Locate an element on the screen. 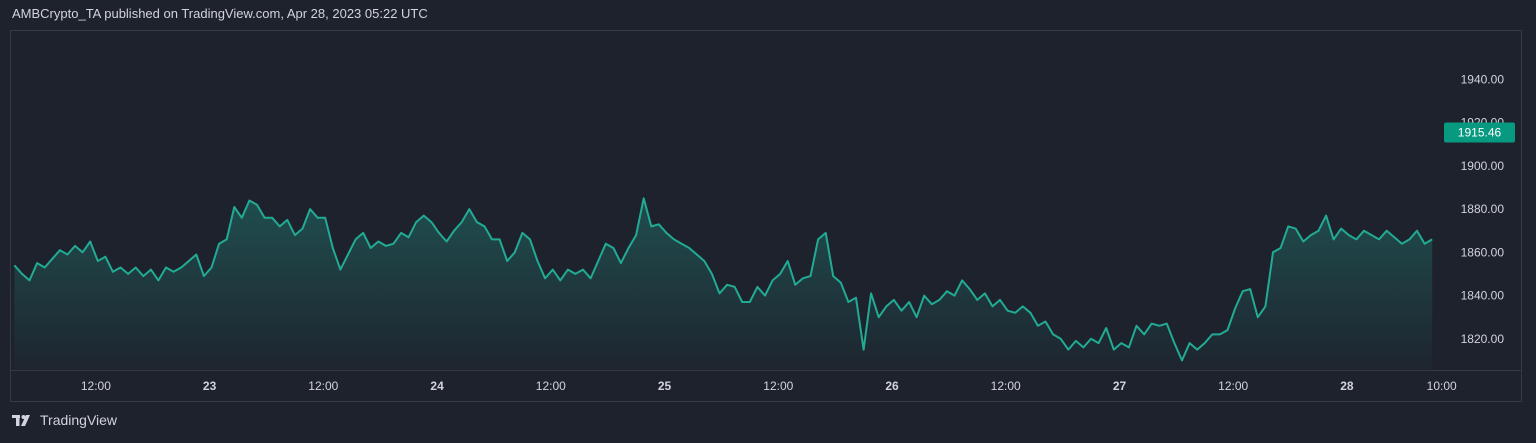 This screenshot has height=443, width=1536. y-tick-label: 1900.00 is located at coordinates (1483, 166).